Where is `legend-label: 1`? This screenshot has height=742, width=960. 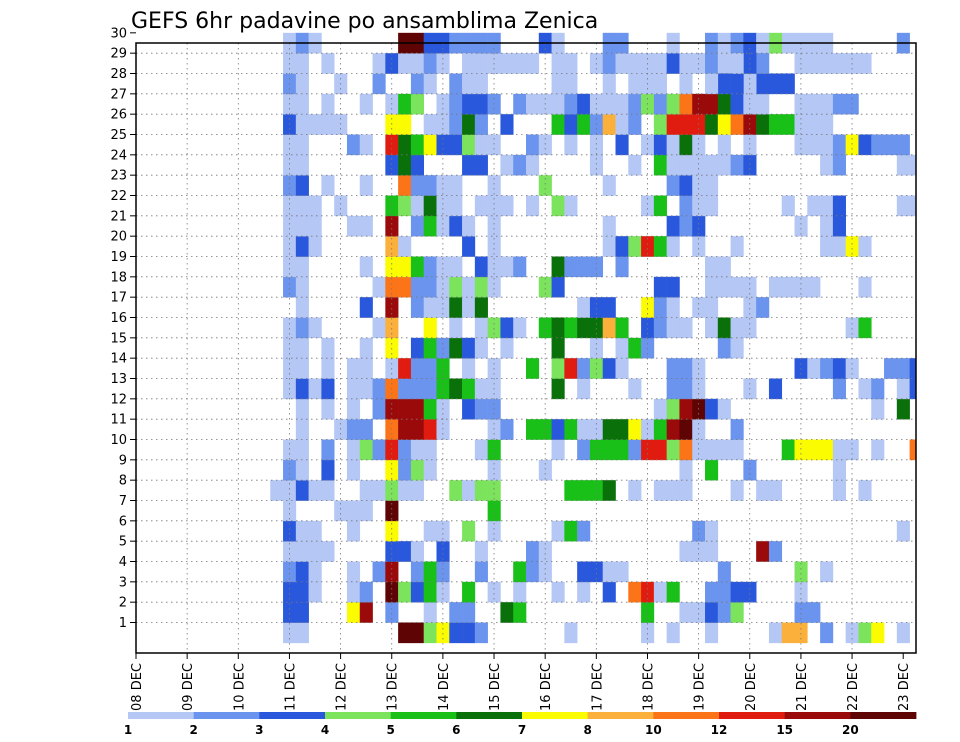
legend-label: 1 is located at coordinates (128, 730).